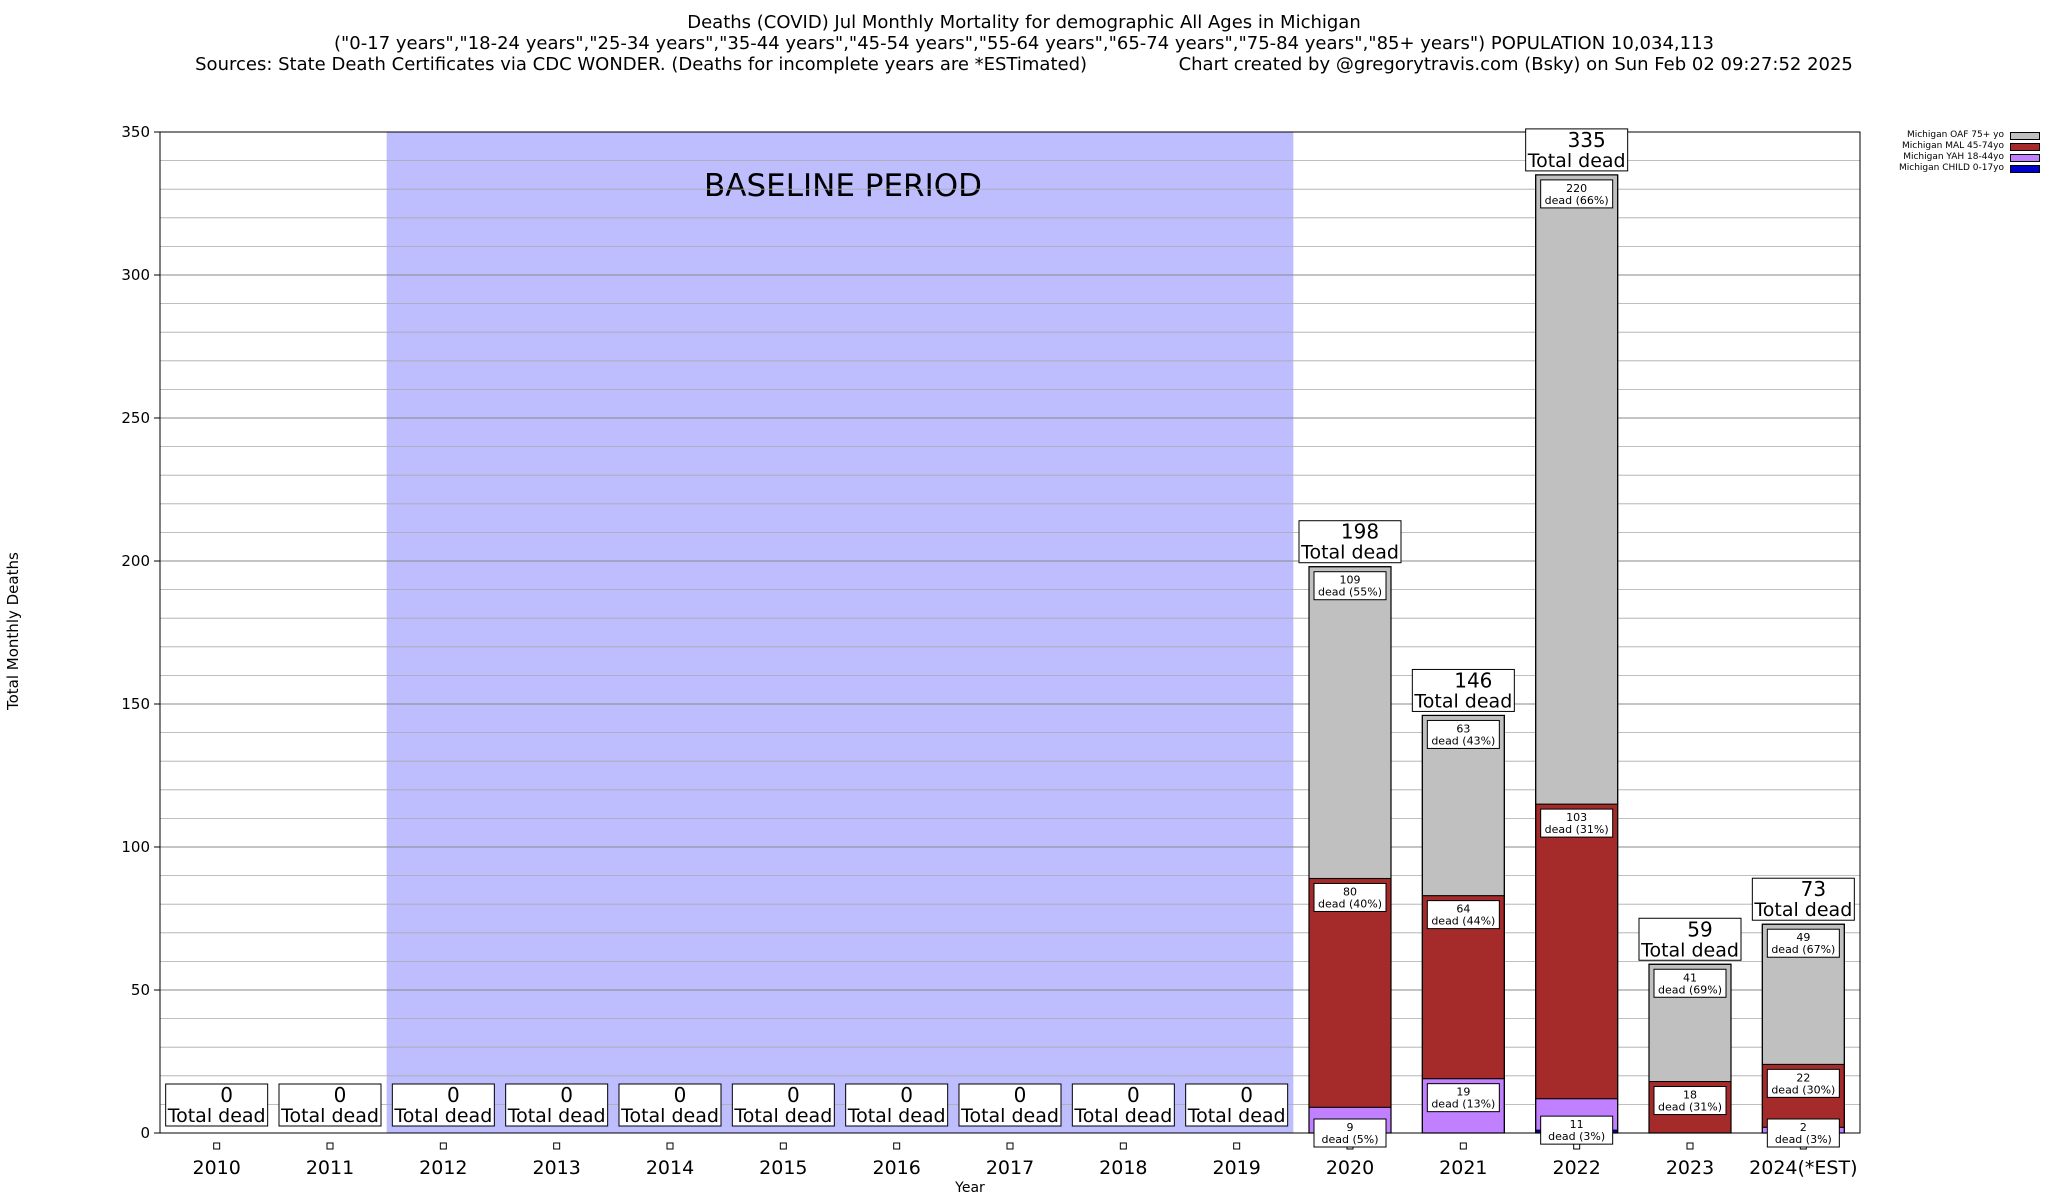 The width and height of the screenshot is (2048, 1200). What do you see at coordinates (1813, 889) in the screenshot?
I see `total-value: 73` at bounding box center [1813, 889].